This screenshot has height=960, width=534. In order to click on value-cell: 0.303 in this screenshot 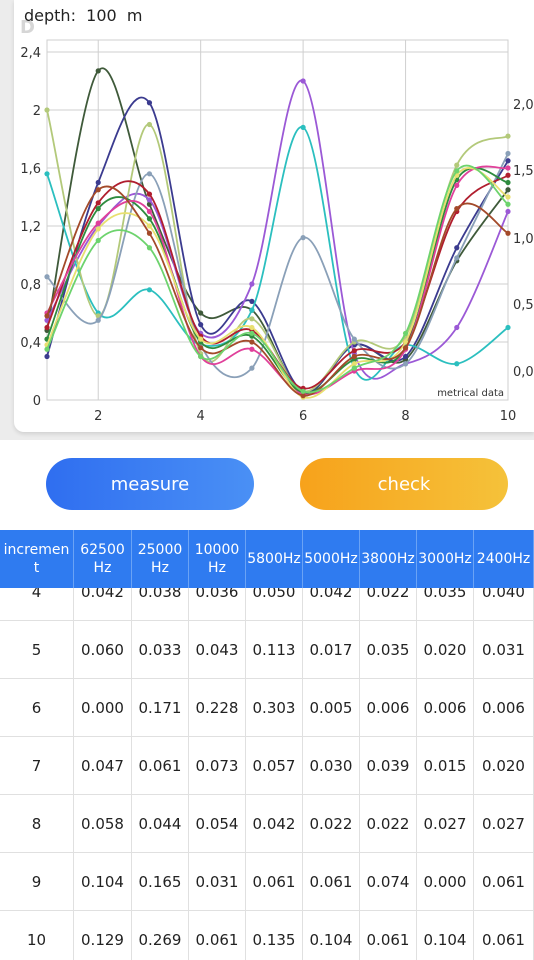, I will do `click(274, 707)`.